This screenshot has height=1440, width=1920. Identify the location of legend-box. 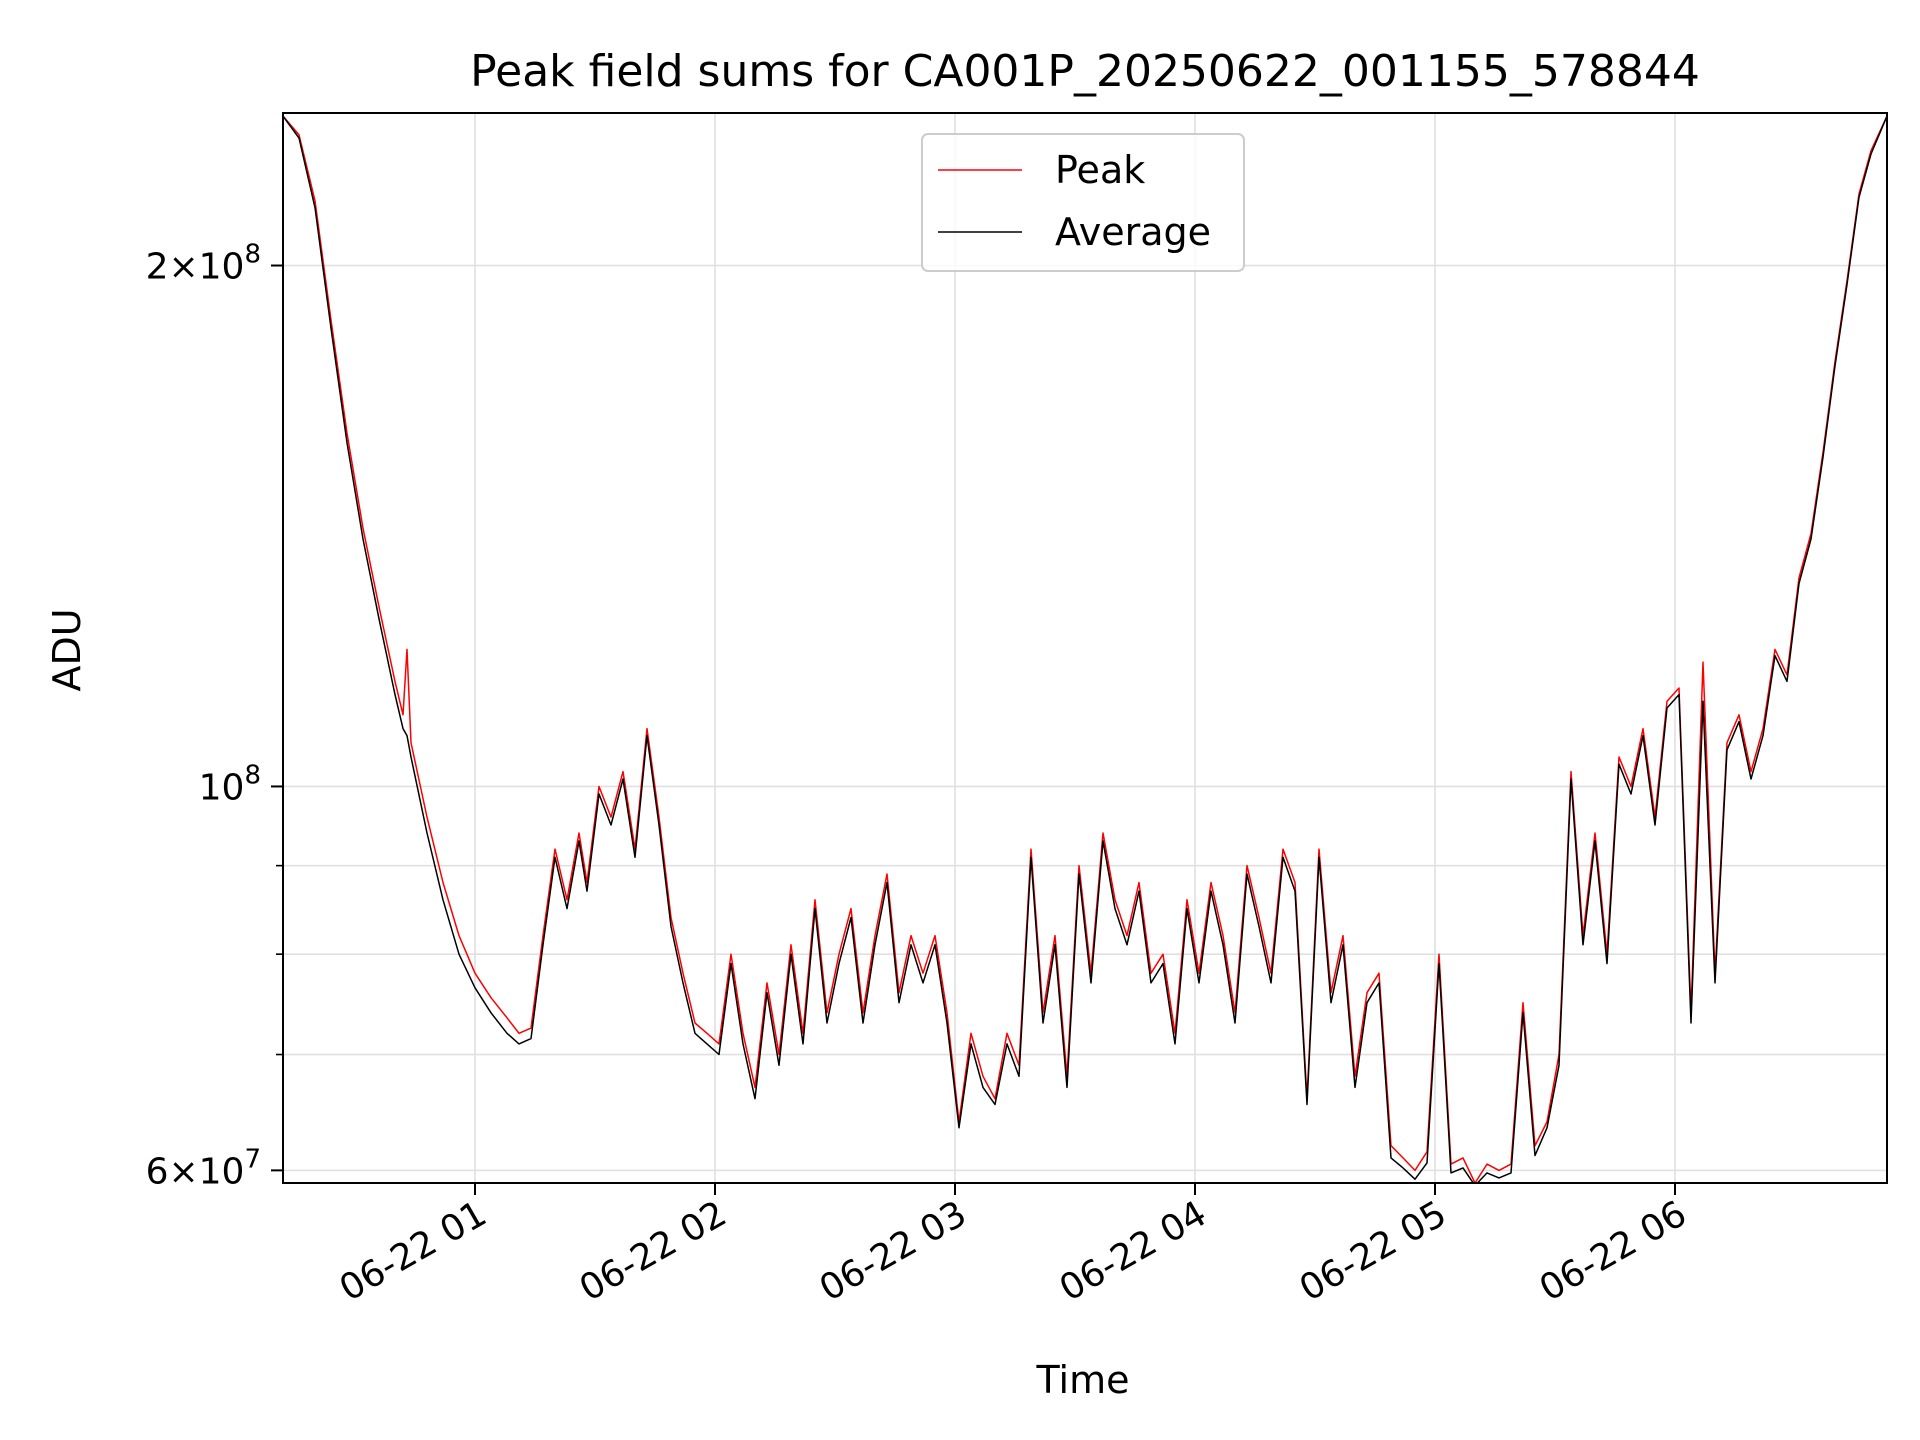
(1083, 202).